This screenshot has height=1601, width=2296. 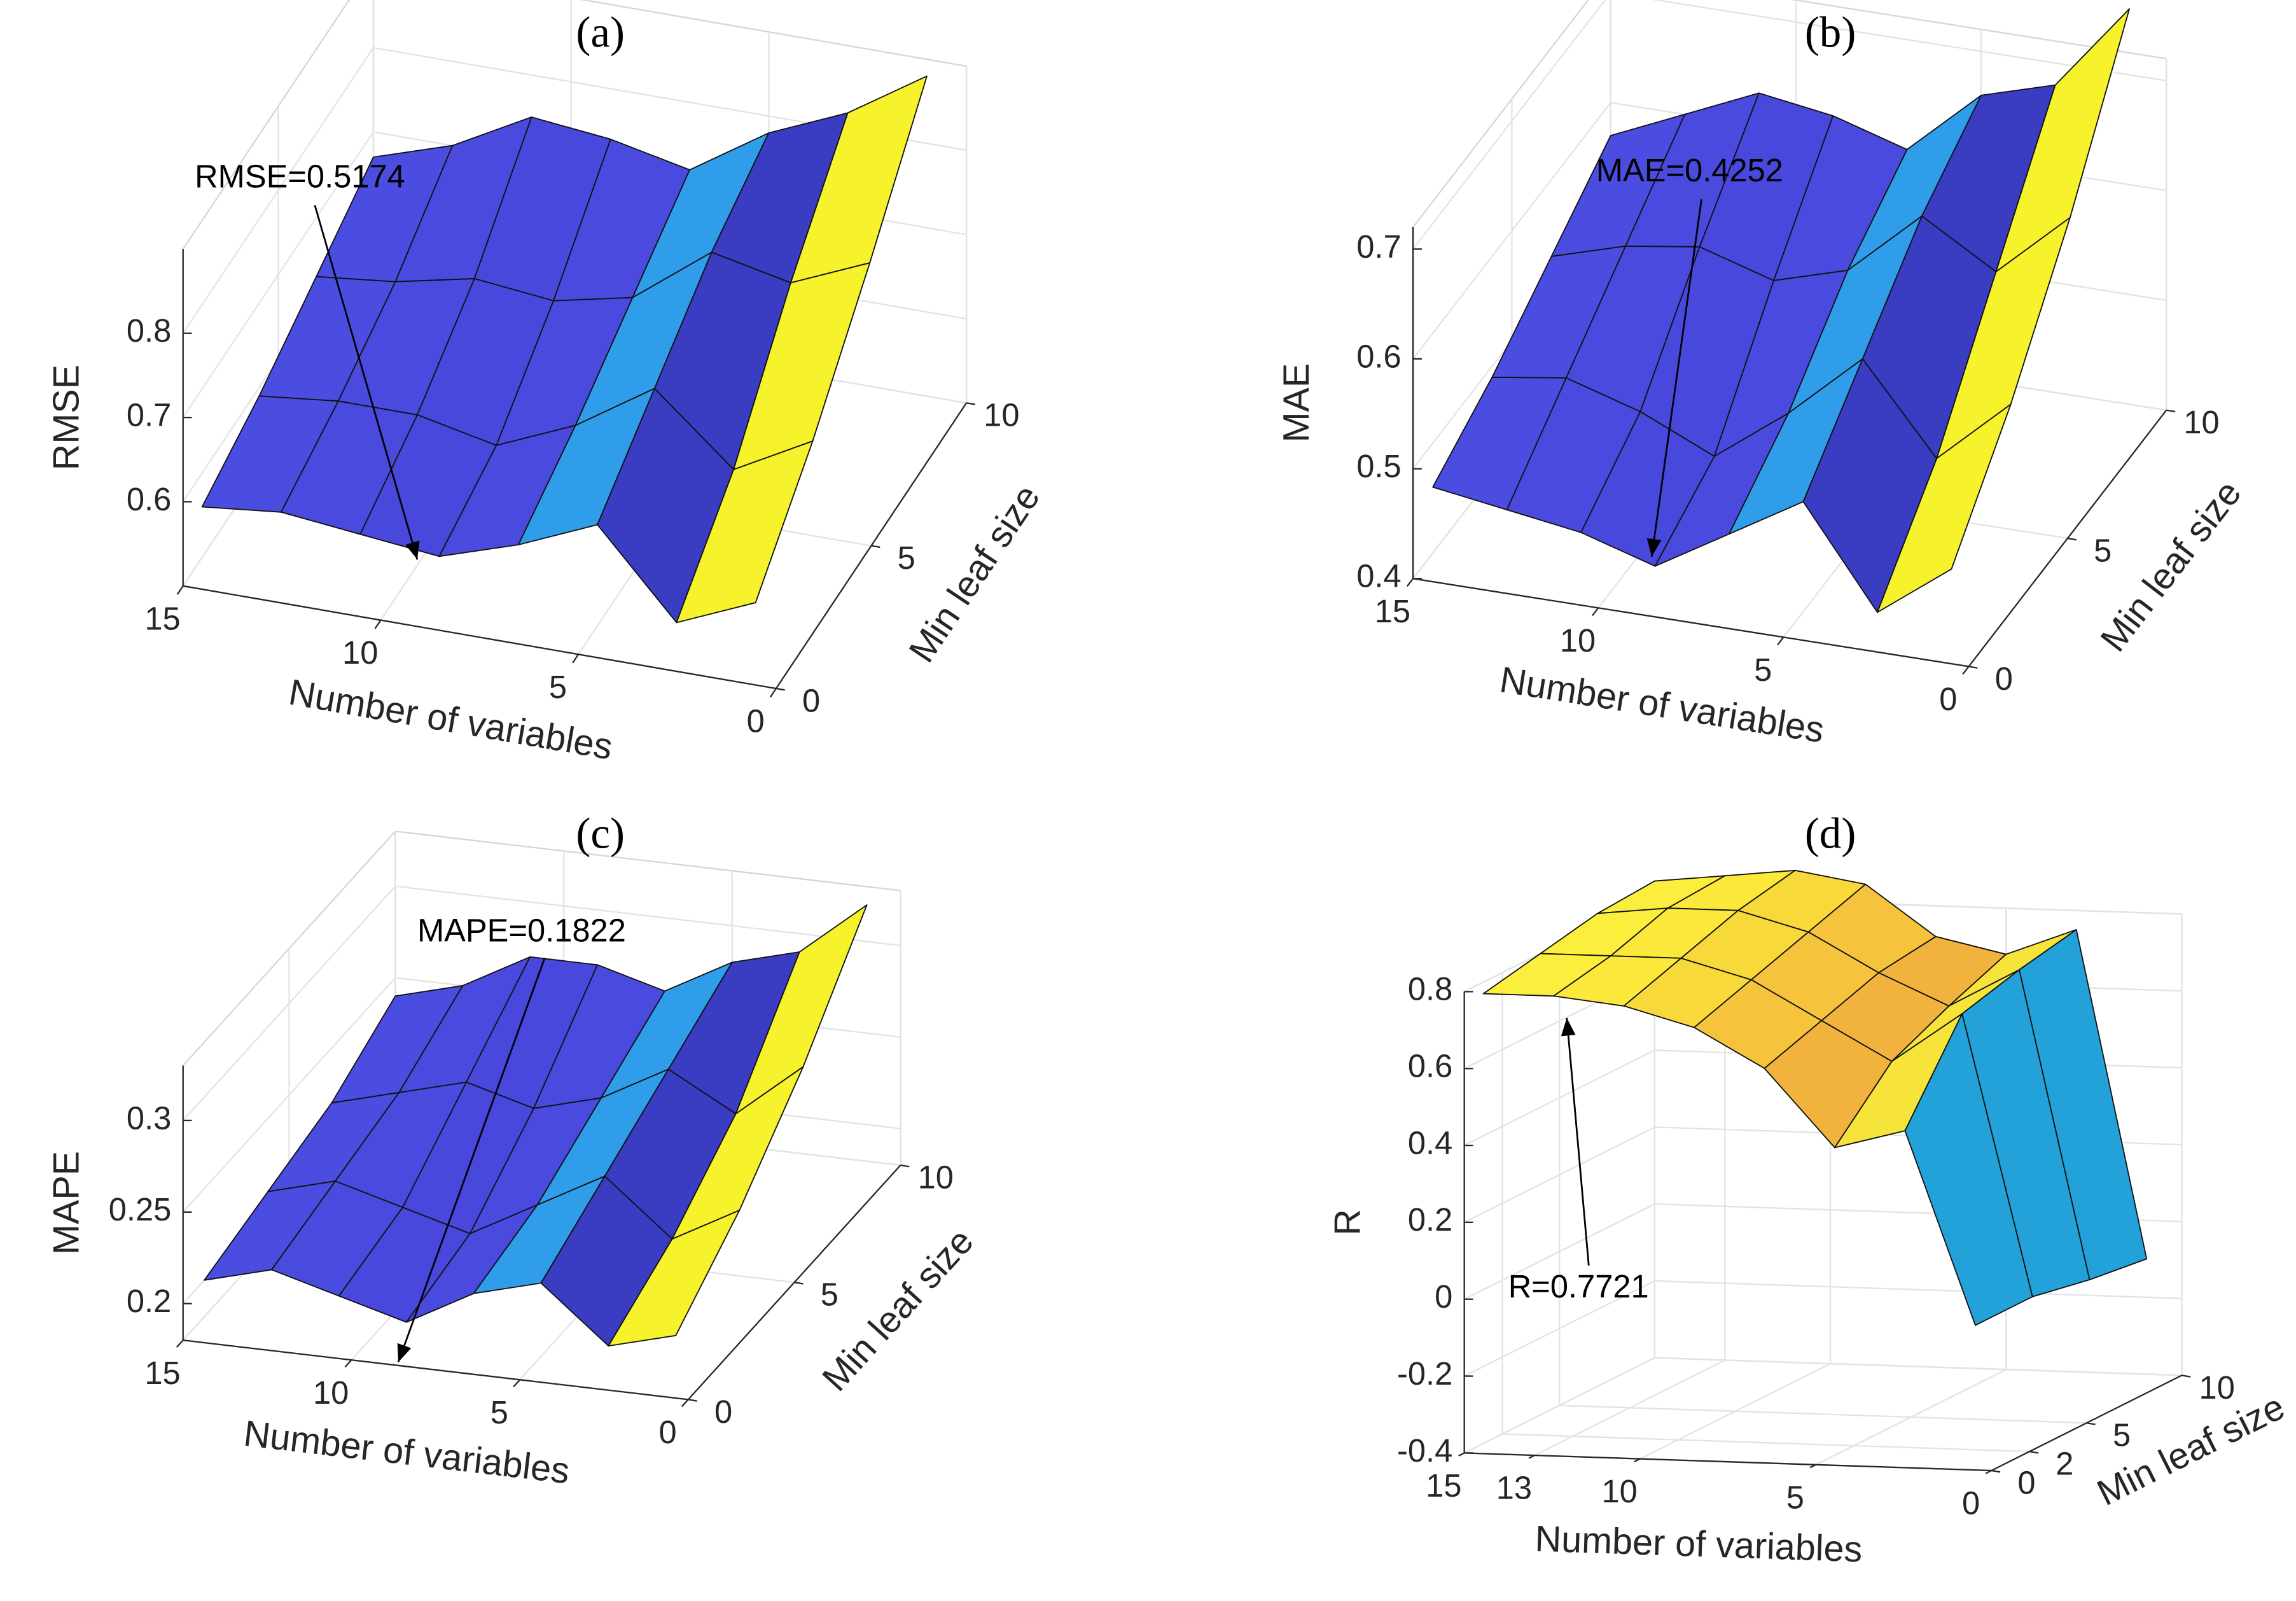 What do you see at coordinates (1378, 466) in the screenshot?
I see `z-tick-label: 0.5` at bounding box center [1378, 466].